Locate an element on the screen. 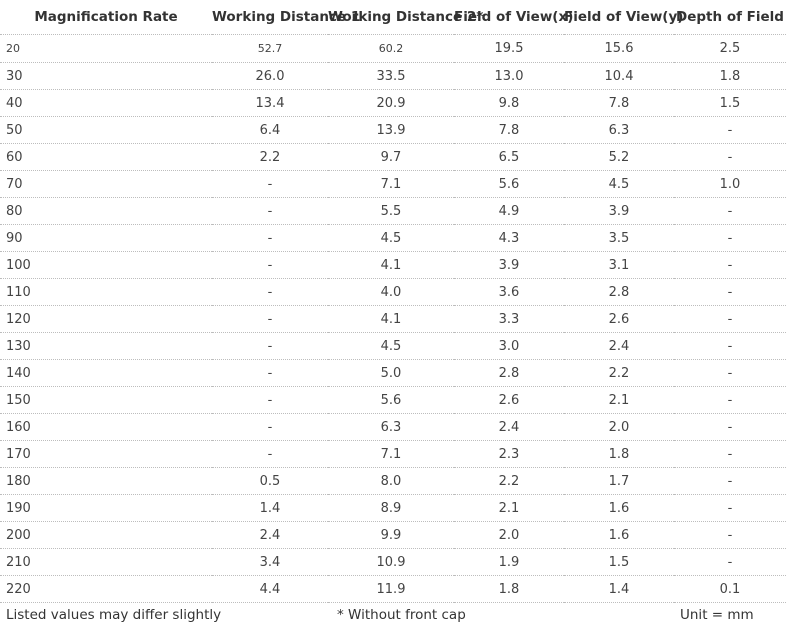  cell-field-of-view-y: 10.4 is located at coordinates (619, 76).